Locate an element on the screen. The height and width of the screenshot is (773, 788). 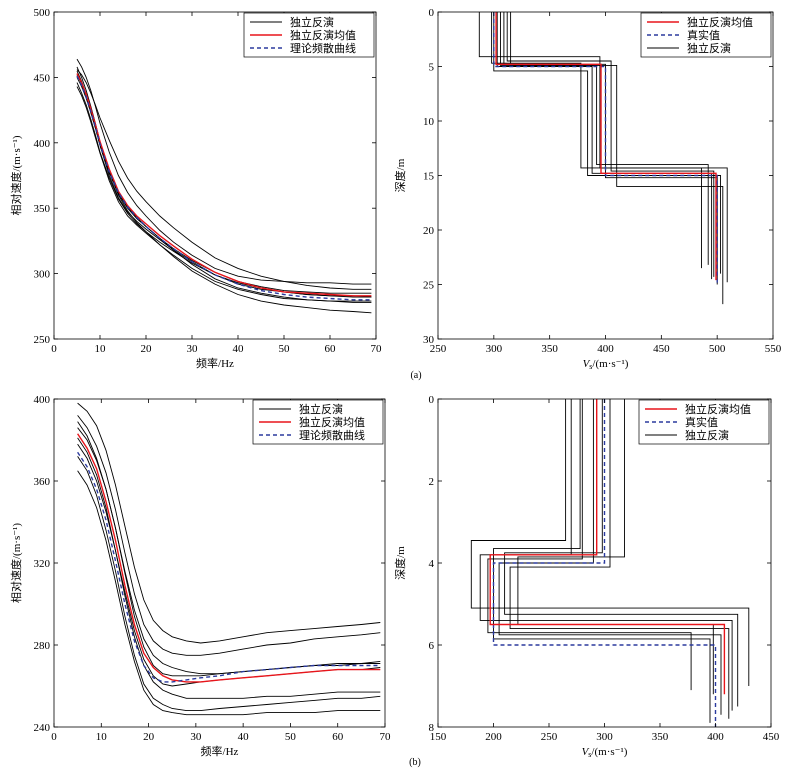
series-group is located at coordinates (603, 158).